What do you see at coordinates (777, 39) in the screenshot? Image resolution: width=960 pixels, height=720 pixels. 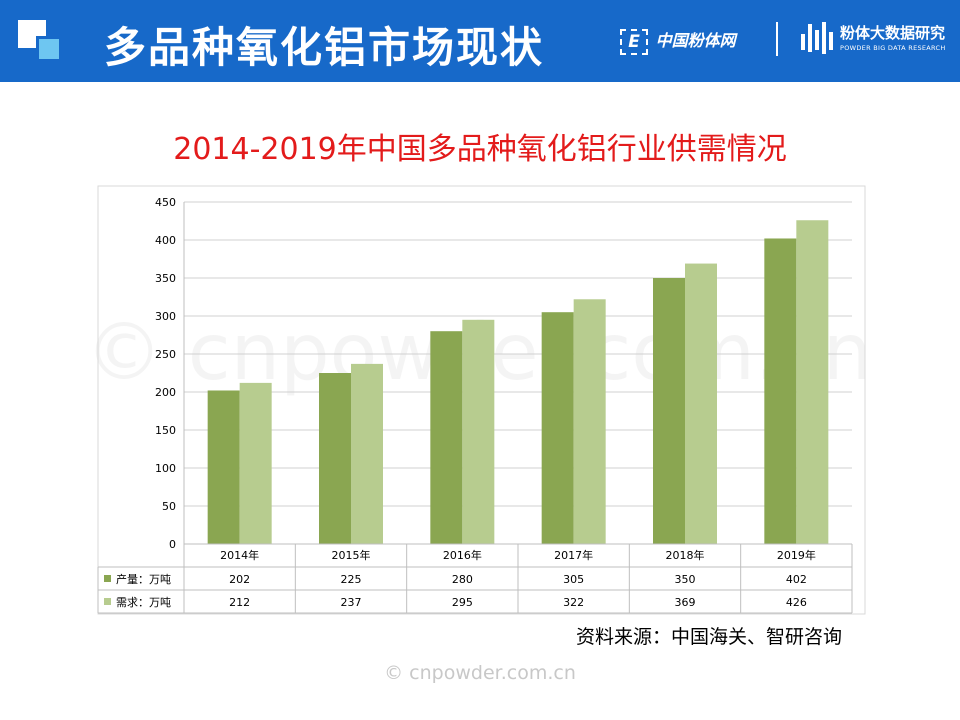 I see `brand-divider` at bounding box center [777, 39].